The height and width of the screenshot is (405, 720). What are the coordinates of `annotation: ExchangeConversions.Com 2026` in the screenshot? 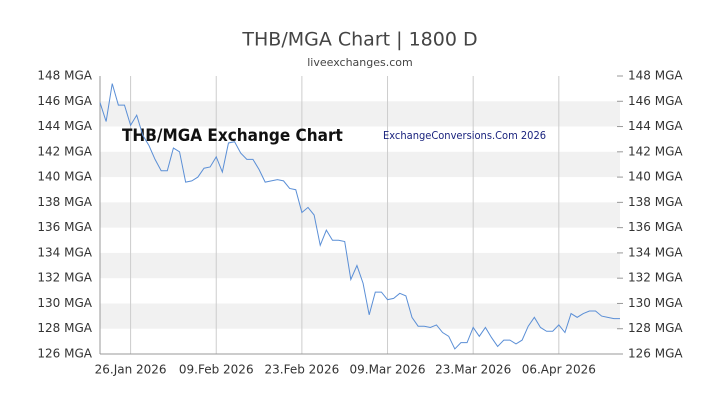 It's located at (464, 135).